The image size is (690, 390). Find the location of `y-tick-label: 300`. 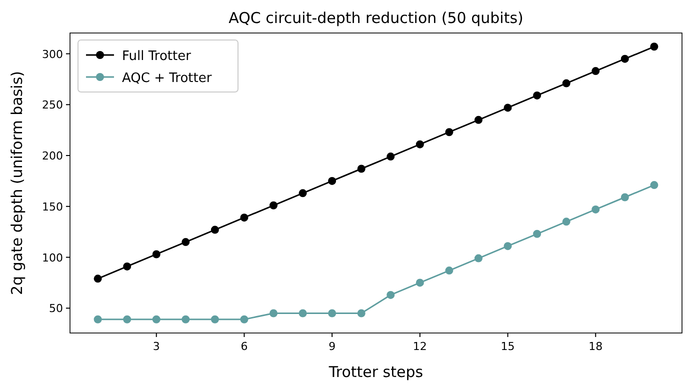

y-tick-label: 300 is located at coordinates (52, 54).